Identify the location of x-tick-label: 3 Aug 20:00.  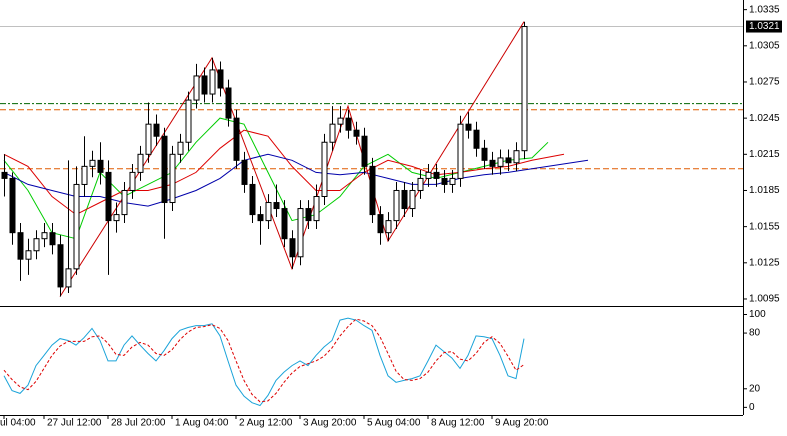
(330, 423).